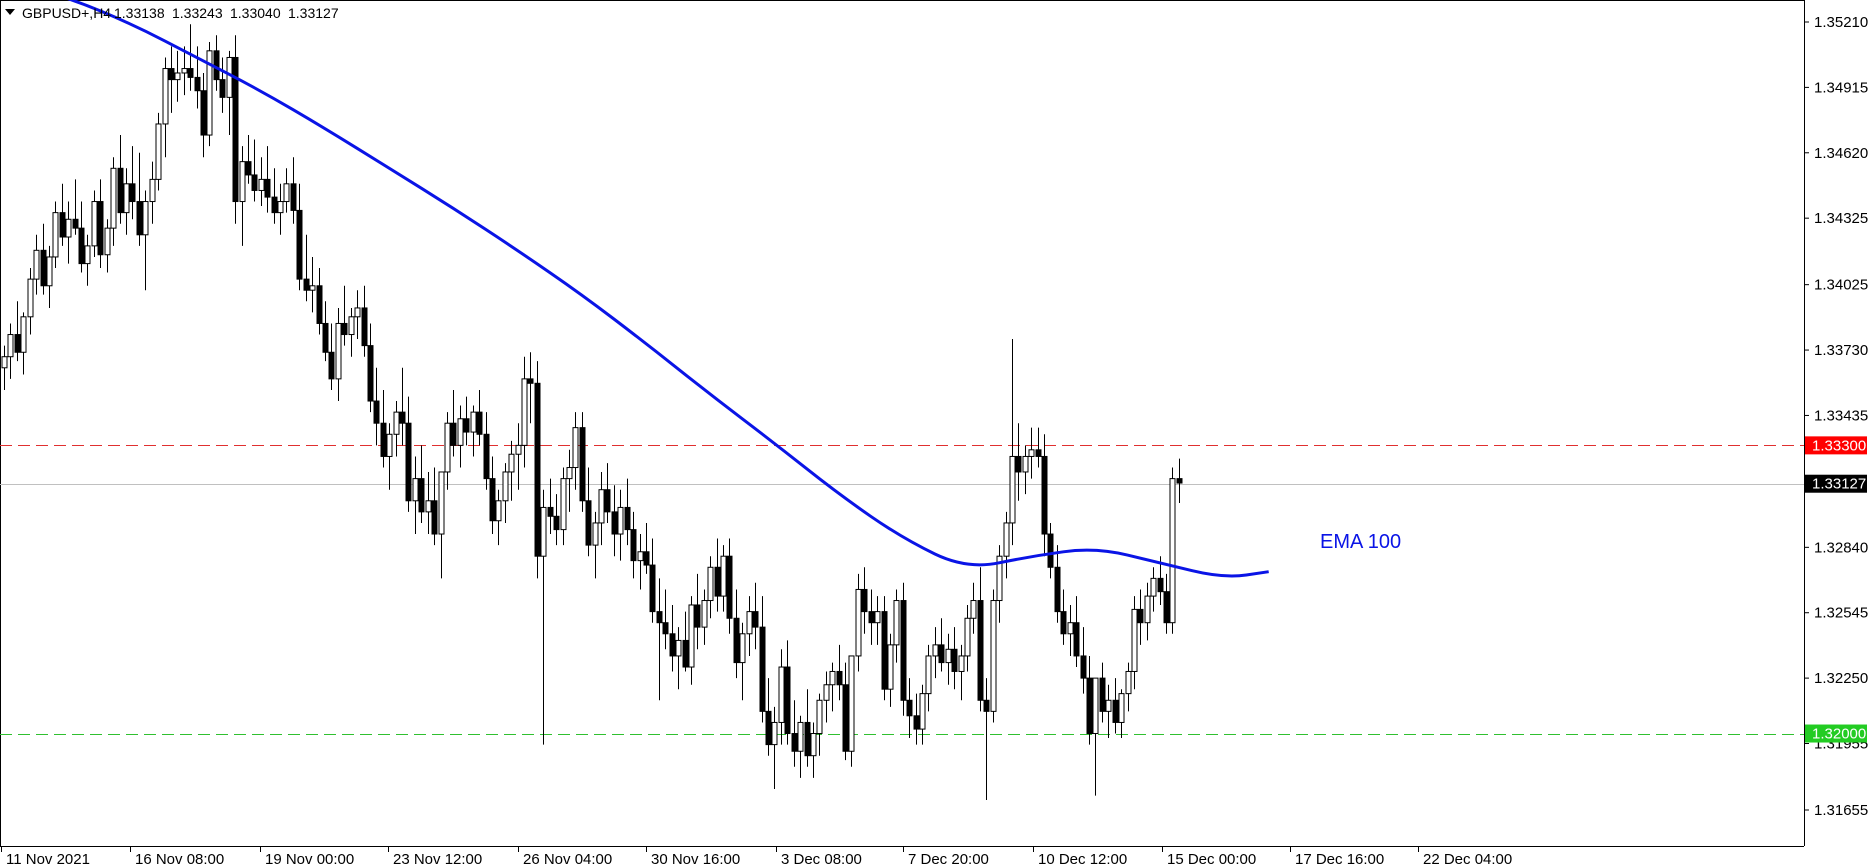  What do you see at coordinates (695, 859) in the screenshot?
I see `time-tick-label: 30 Nov 16:00` at bounding box center [695, 859].